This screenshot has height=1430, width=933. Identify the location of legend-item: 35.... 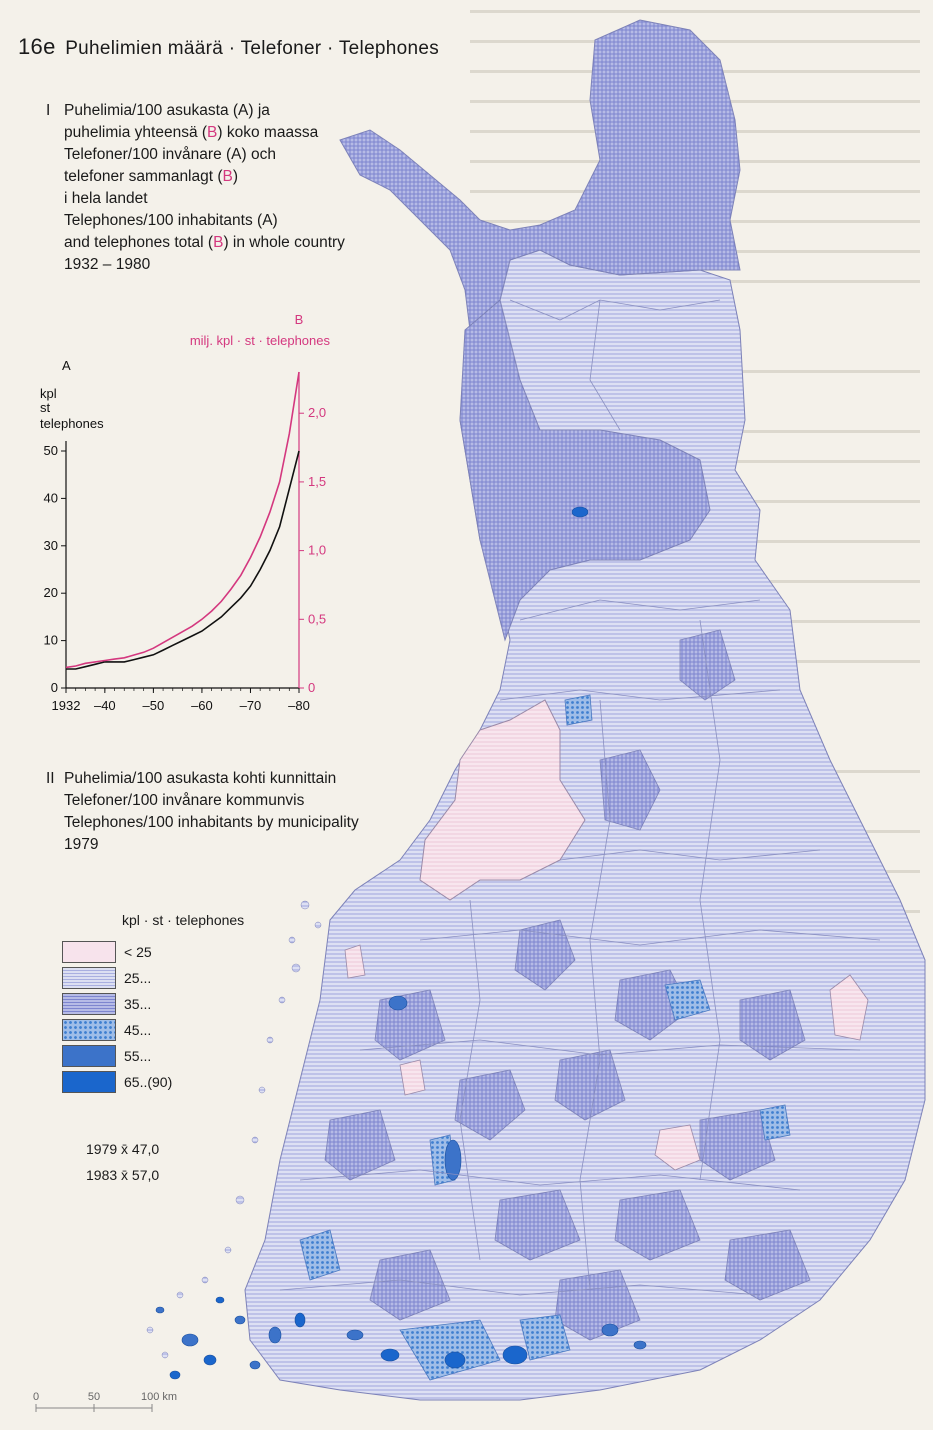
(153, 1004).